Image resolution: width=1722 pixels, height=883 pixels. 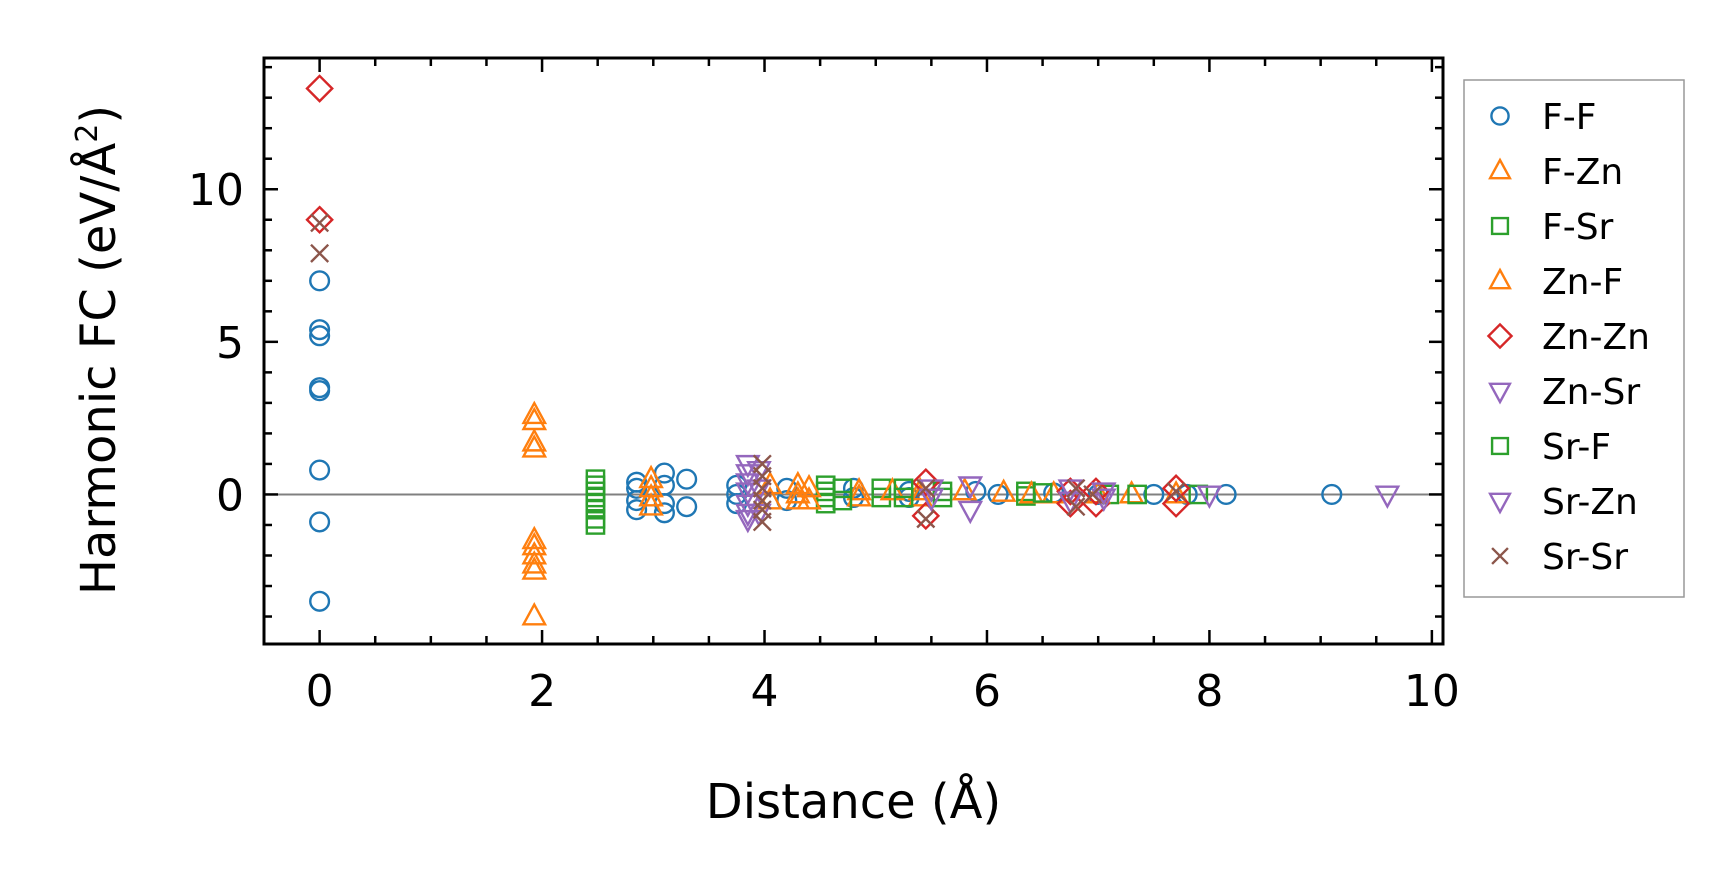 What do you see at coordinates (1209, 691) in the screenshot?
I see `x-tick-label: 8` at bounding box center [1209, 691].